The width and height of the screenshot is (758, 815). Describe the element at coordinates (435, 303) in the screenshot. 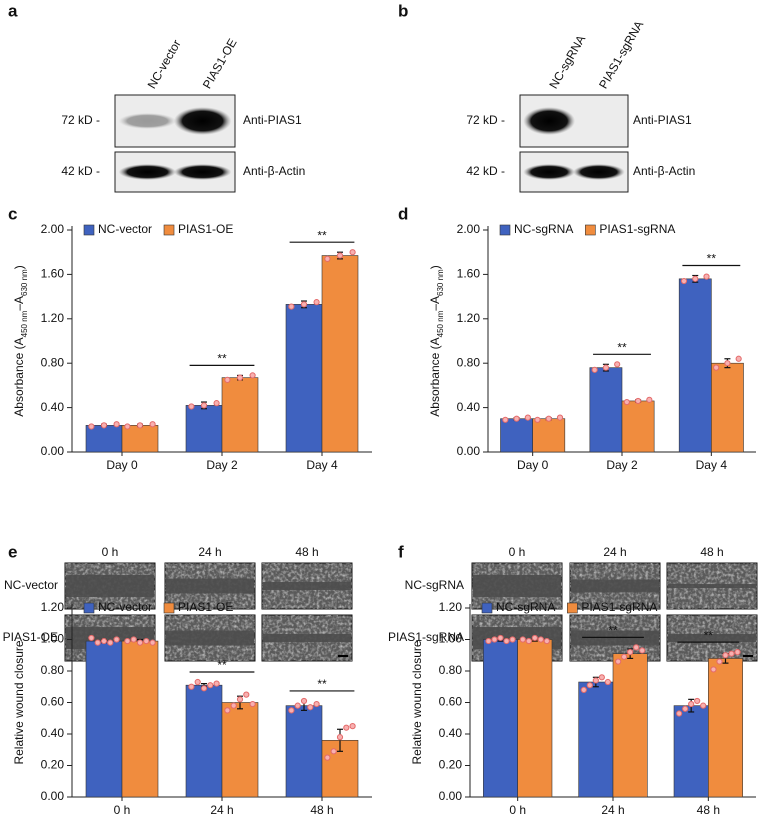

I see `y-axis-label-part: –A` at that location.